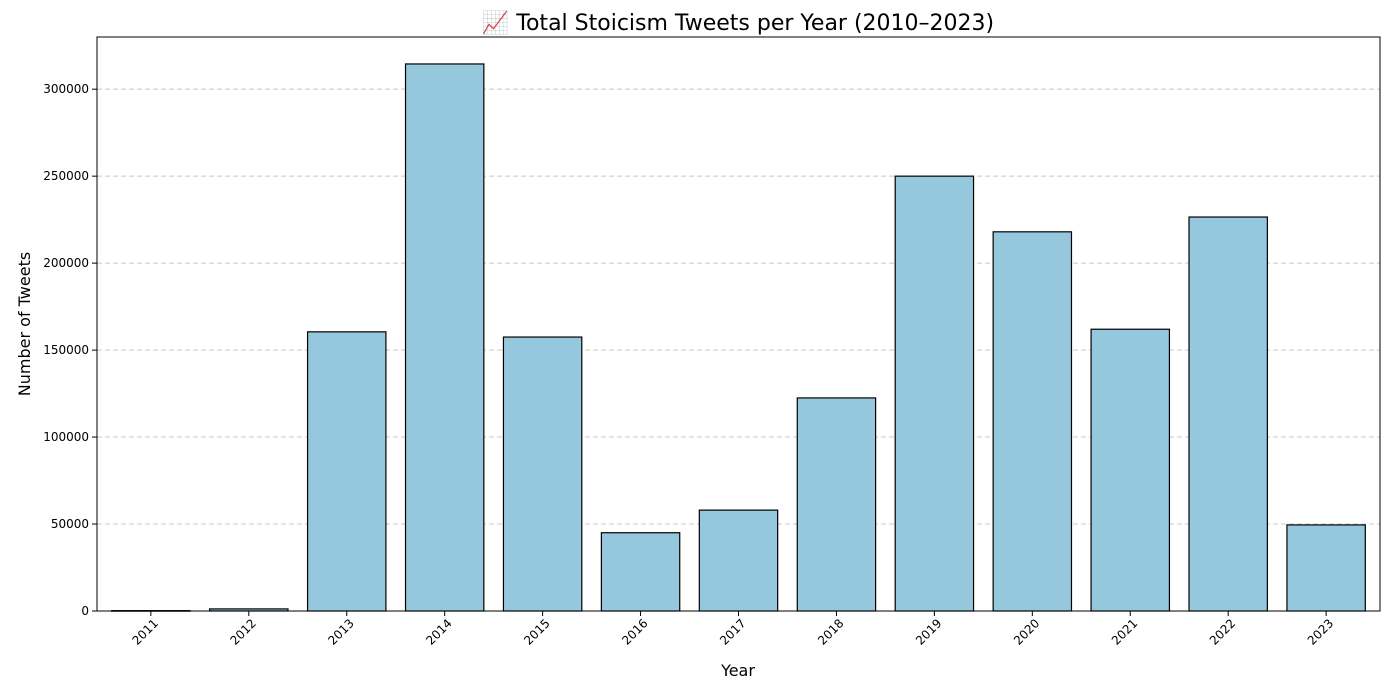 This screenshot has height=690, width=1389. Describe the element at coordinates (1320, 631) in the screenshot. I see `x-tick-label: 2023` at that location.